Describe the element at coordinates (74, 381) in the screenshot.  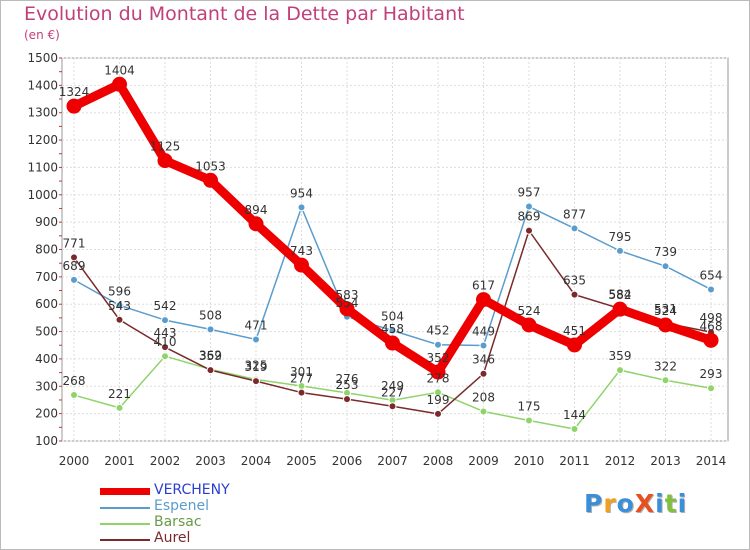
I see `data-label-barsac: 268` at that location.